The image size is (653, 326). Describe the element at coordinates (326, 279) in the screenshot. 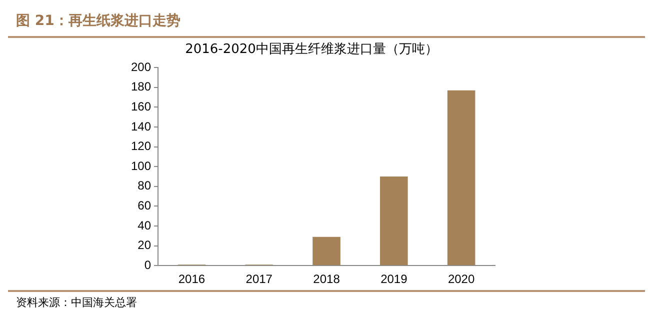

I see `x-tick-label: 2018` at that location.